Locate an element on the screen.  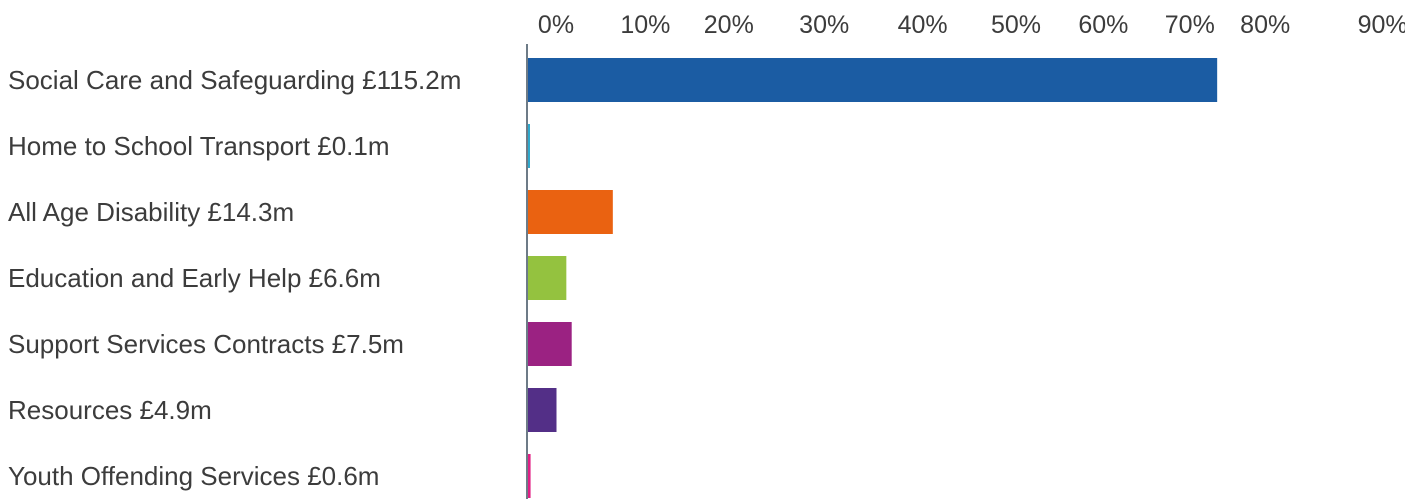
x-tick-label: 30% is located at coordinates (824, 25).